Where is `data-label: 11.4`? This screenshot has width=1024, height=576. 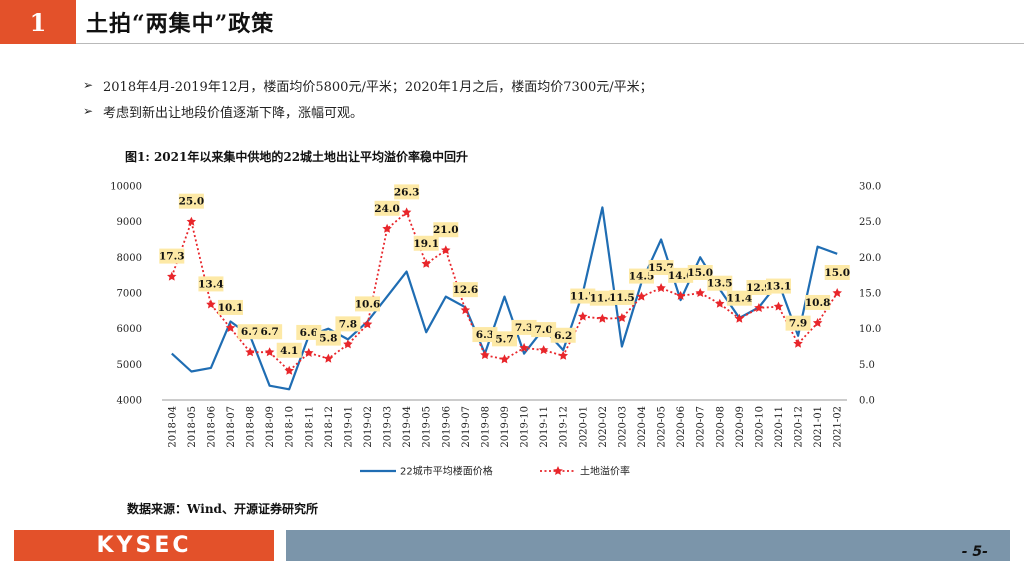
data-label: 11.4 is located at coordinates (603, 299).